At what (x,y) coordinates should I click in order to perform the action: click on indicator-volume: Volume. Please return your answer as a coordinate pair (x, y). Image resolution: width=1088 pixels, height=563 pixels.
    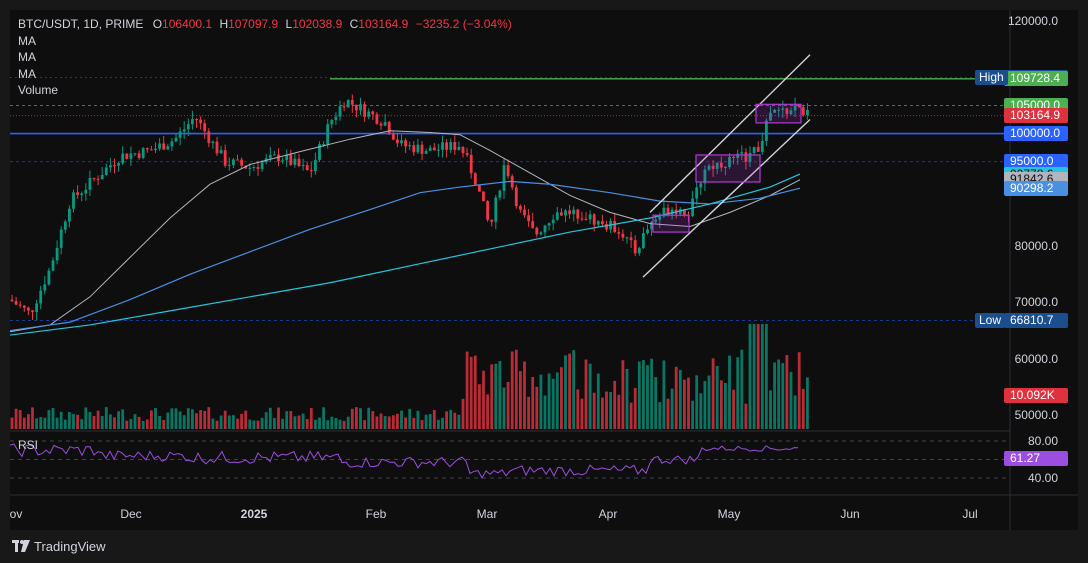
    Looking at the image, I should click on (38, 90).